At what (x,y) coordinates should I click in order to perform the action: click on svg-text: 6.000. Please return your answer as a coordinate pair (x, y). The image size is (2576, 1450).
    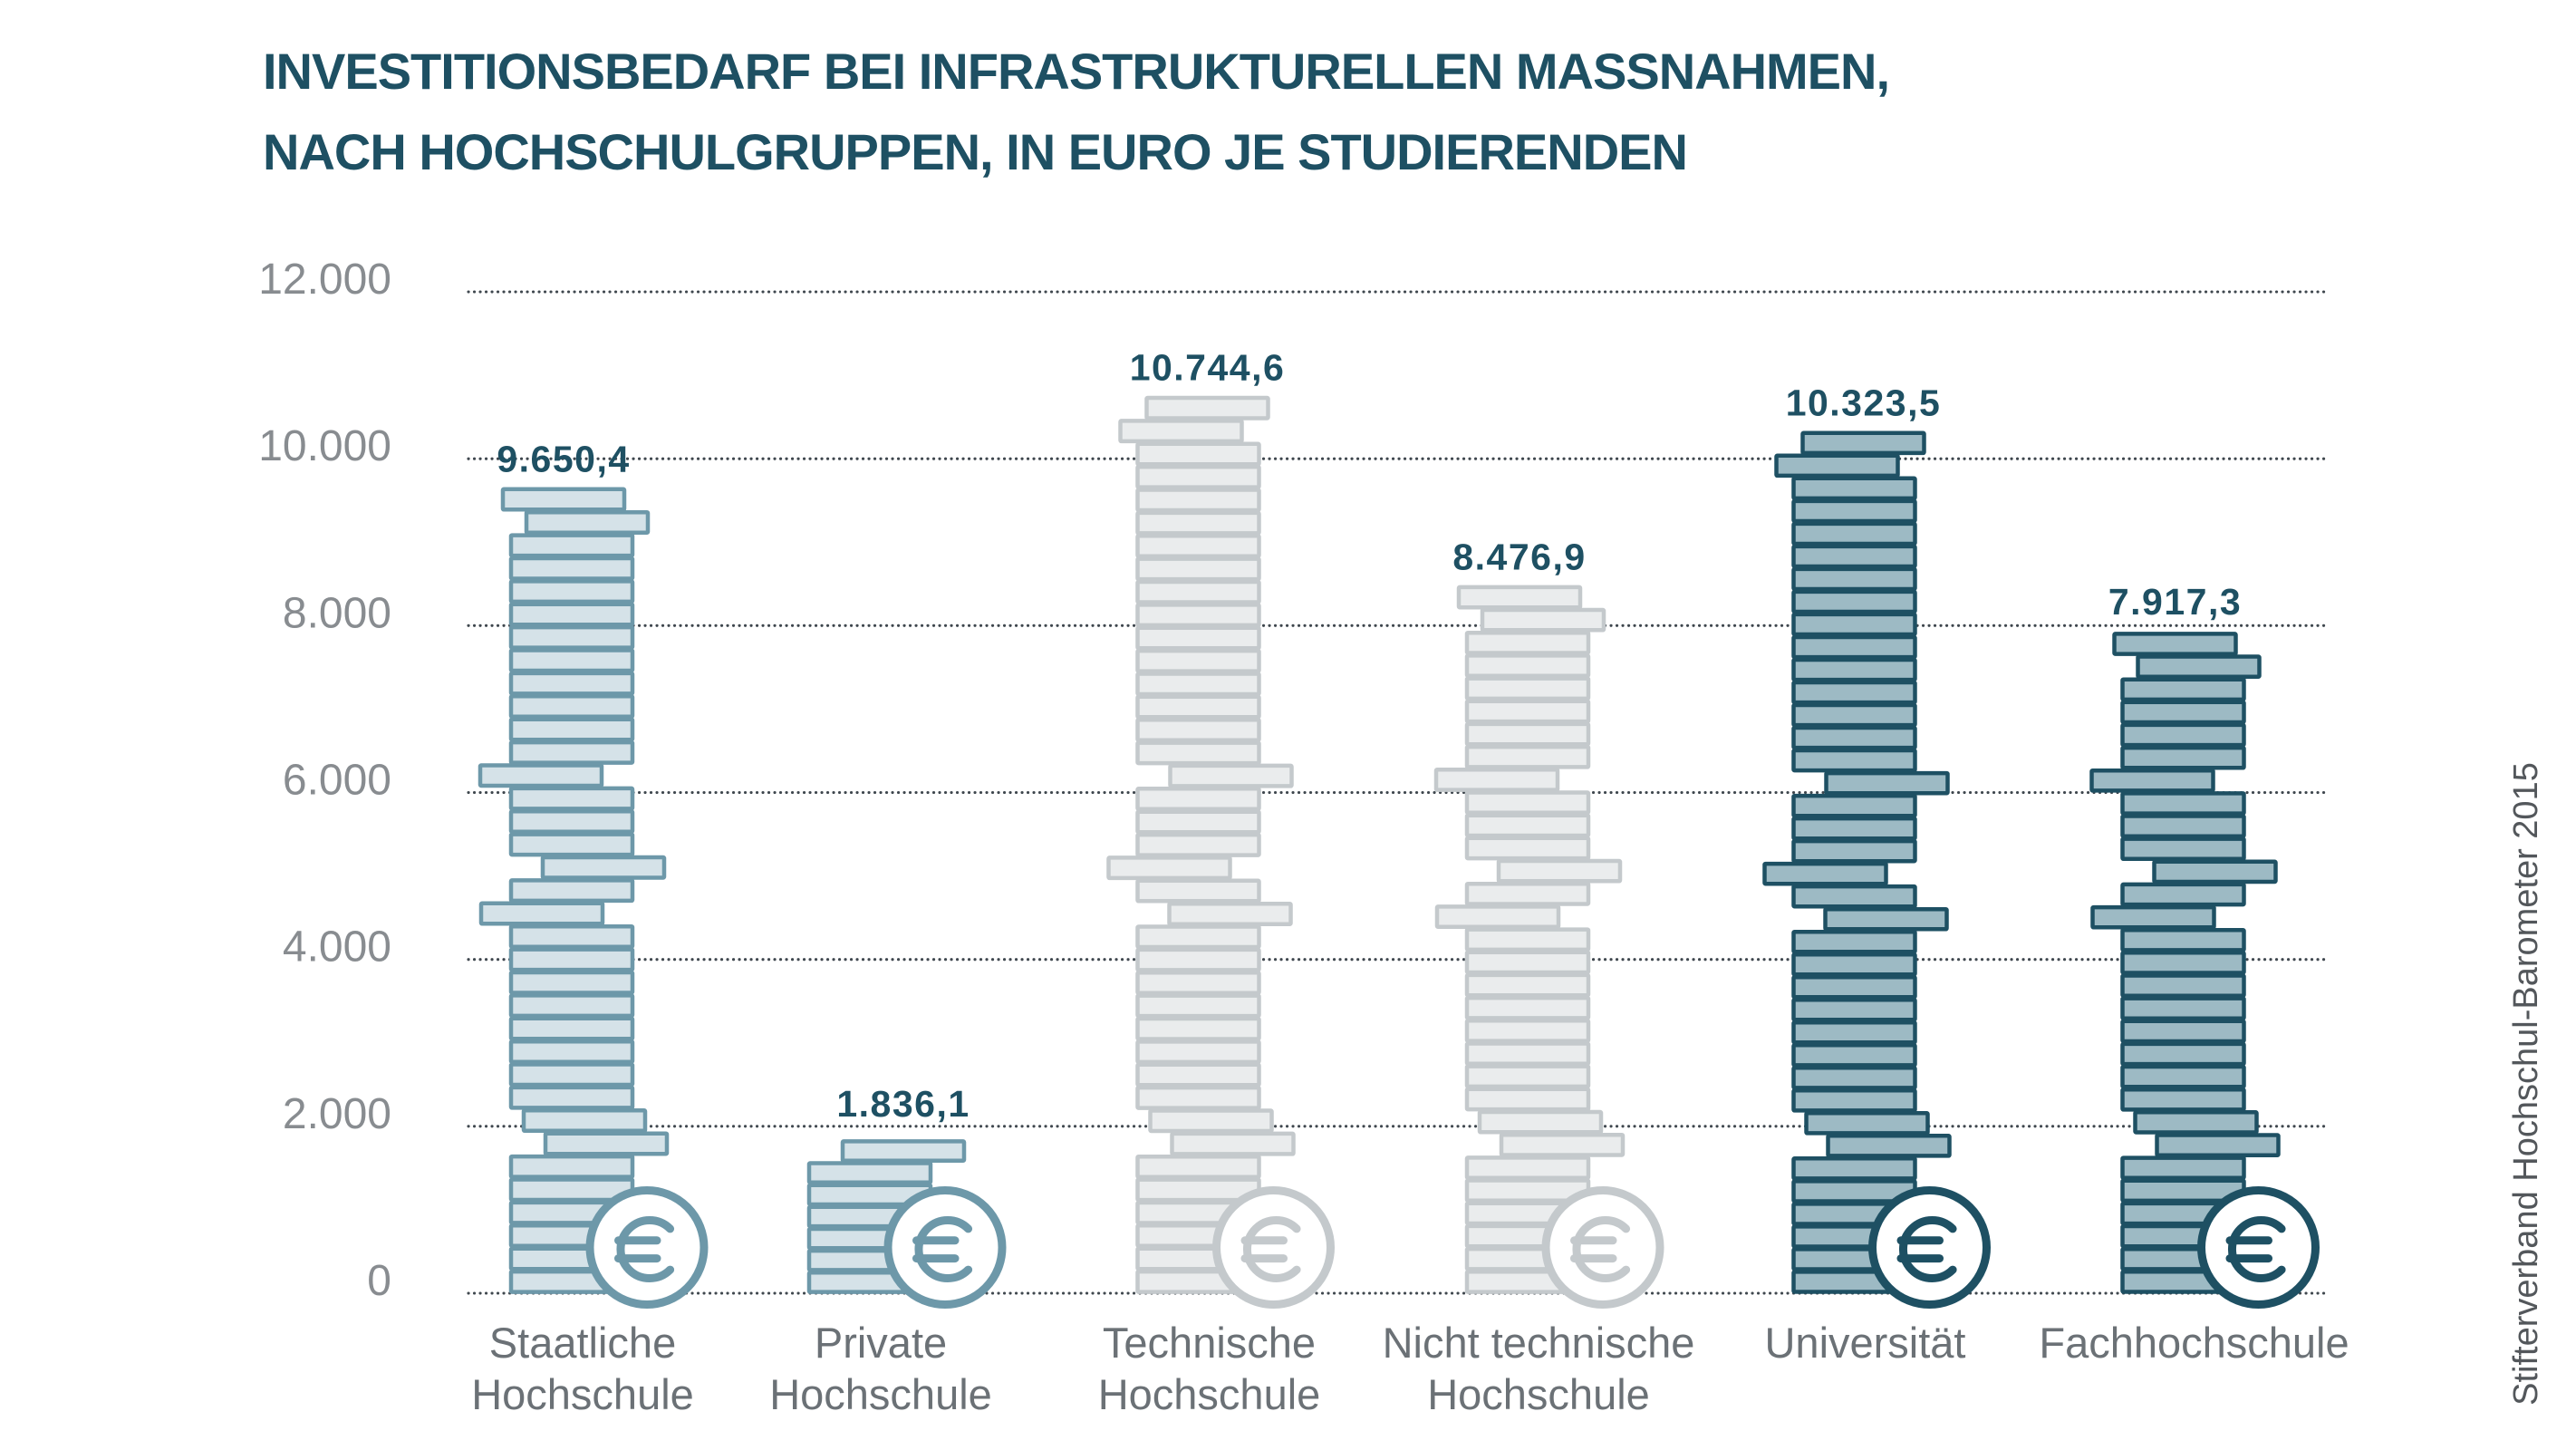
    Looking at the image, I should click on (337, 781).